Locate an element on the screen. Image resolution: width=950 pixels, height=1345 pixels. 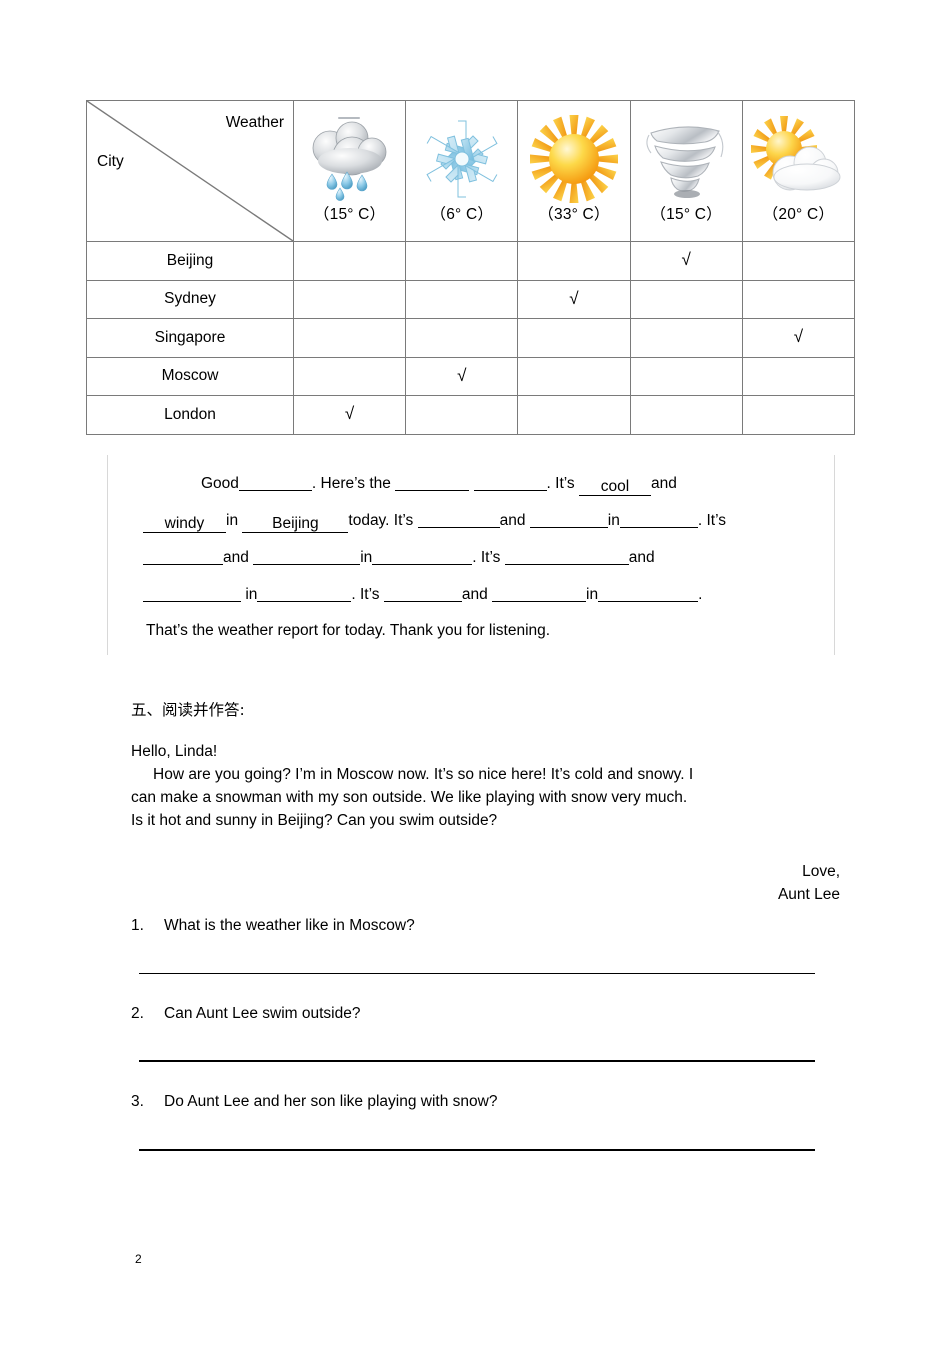
signature-love: Love, is located at coordinates (821, 871).